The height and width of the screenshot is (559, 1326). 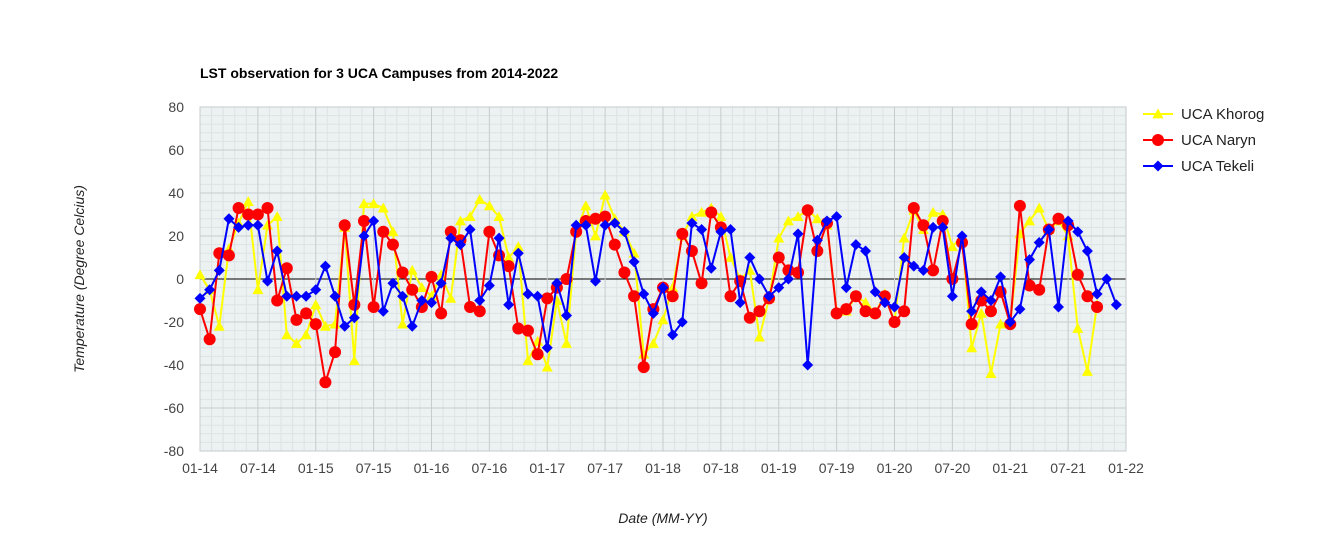 I want to click on legend-marker, so click(x=1158, y=113).